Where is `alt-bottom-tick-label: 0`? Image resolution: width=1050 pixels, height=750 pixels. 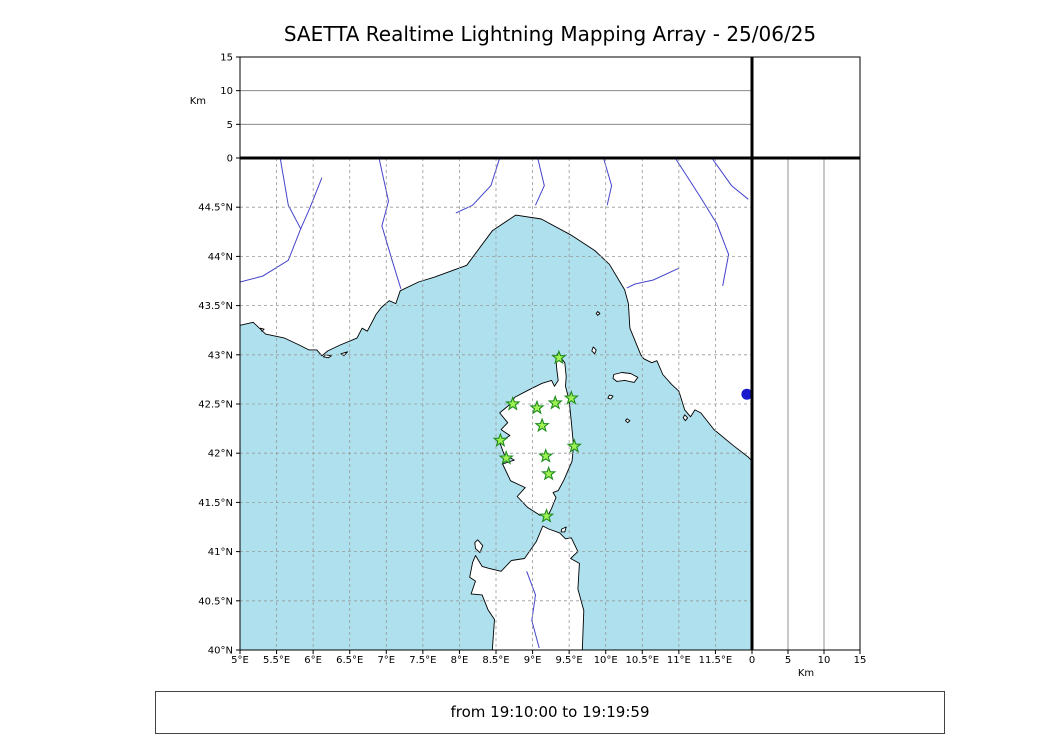
alt-bottom-tick-label: 0 is located at coordinates (752, 660).